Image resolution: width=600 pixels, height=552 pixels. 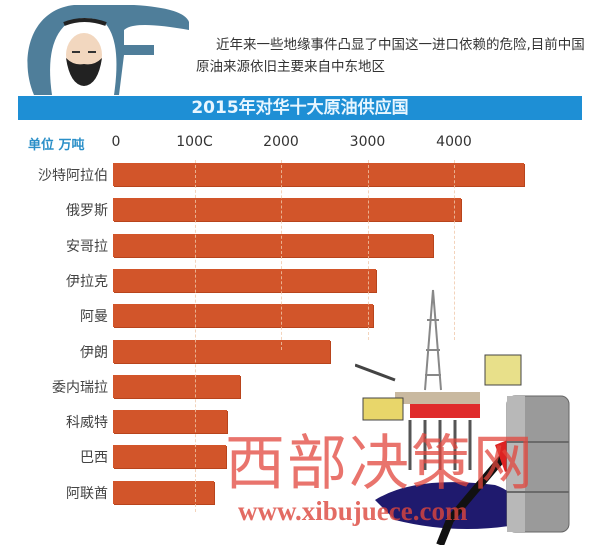 I want to click on oil-rig-icon, so click(x=442, y=417).